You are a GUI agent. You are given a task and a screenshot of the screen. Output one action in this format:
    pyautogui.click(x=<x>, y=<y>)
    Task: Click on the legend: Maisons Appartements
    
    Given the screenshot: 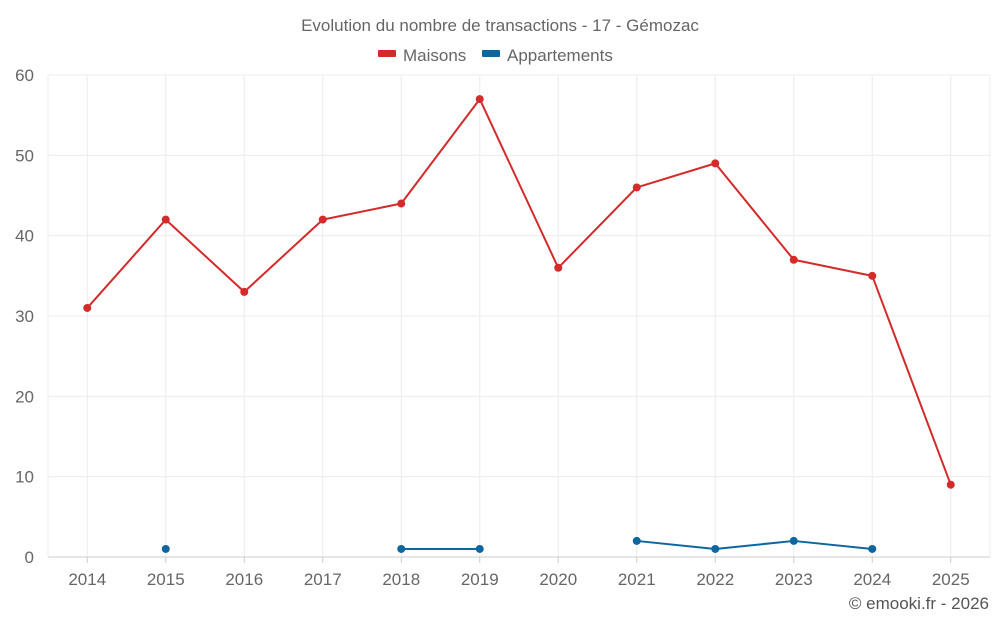 What is the action you would take?
    pyautogui.click(x=495, y=55)
    